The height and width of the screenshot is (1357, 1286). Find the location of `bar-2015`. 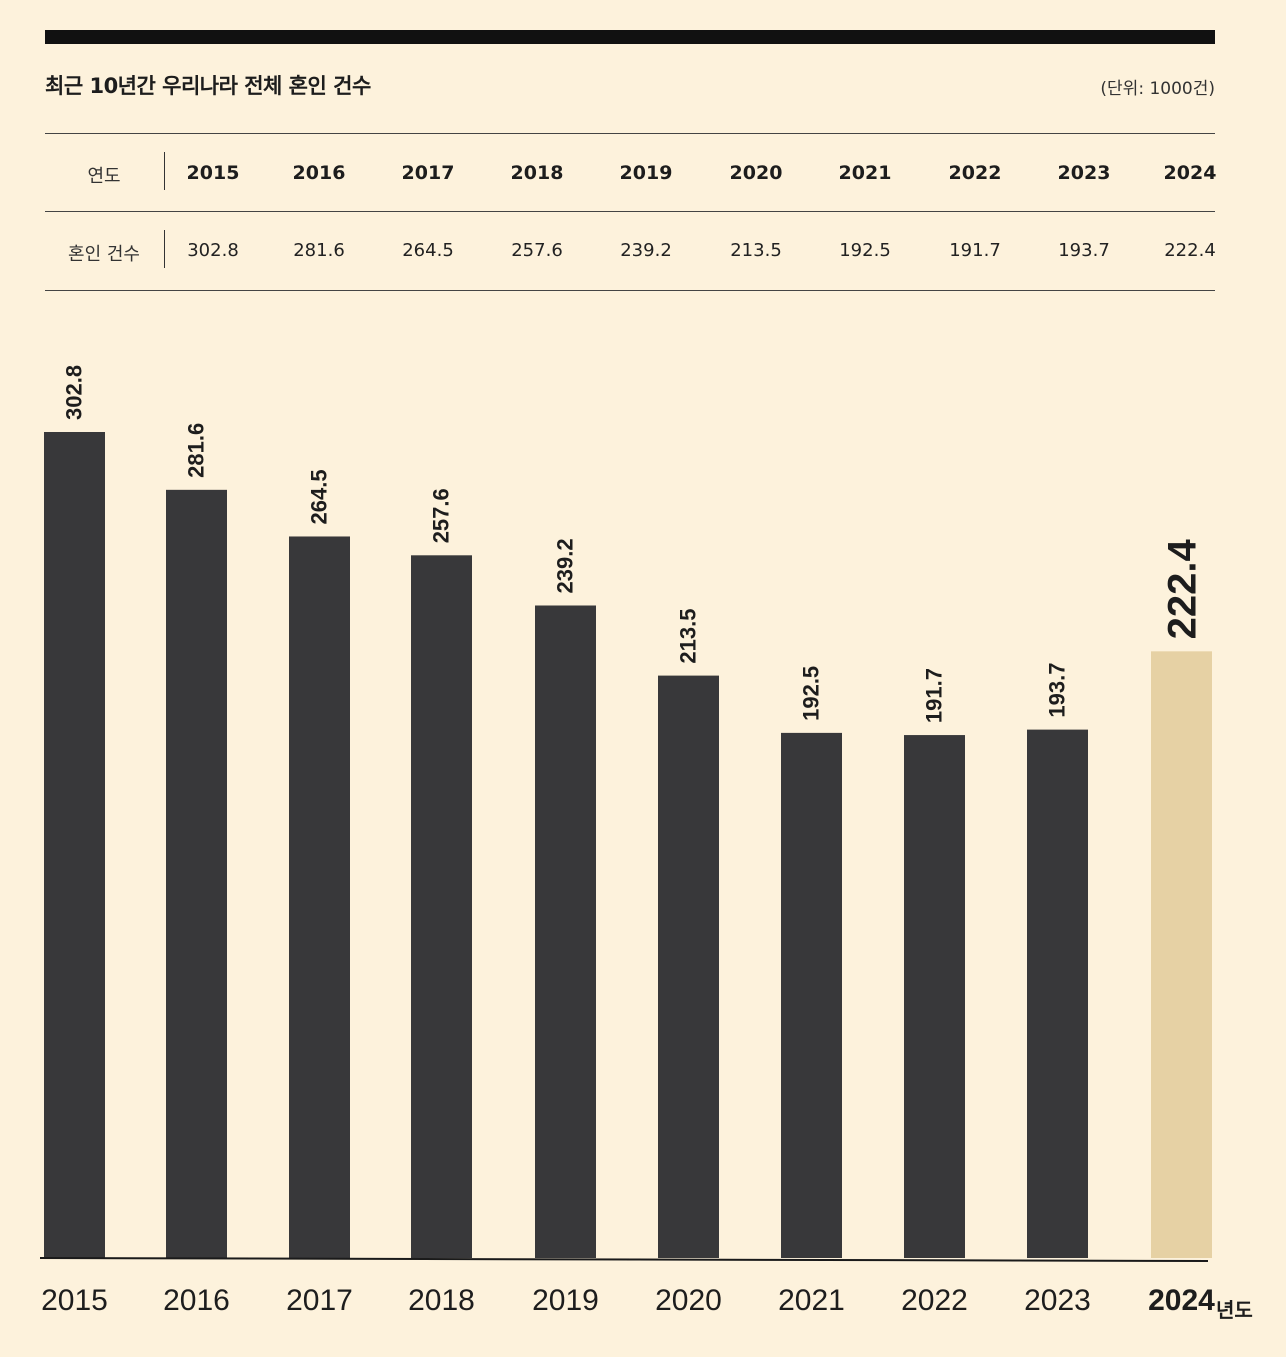

bar-2015 is located at coordinates (74, 845).